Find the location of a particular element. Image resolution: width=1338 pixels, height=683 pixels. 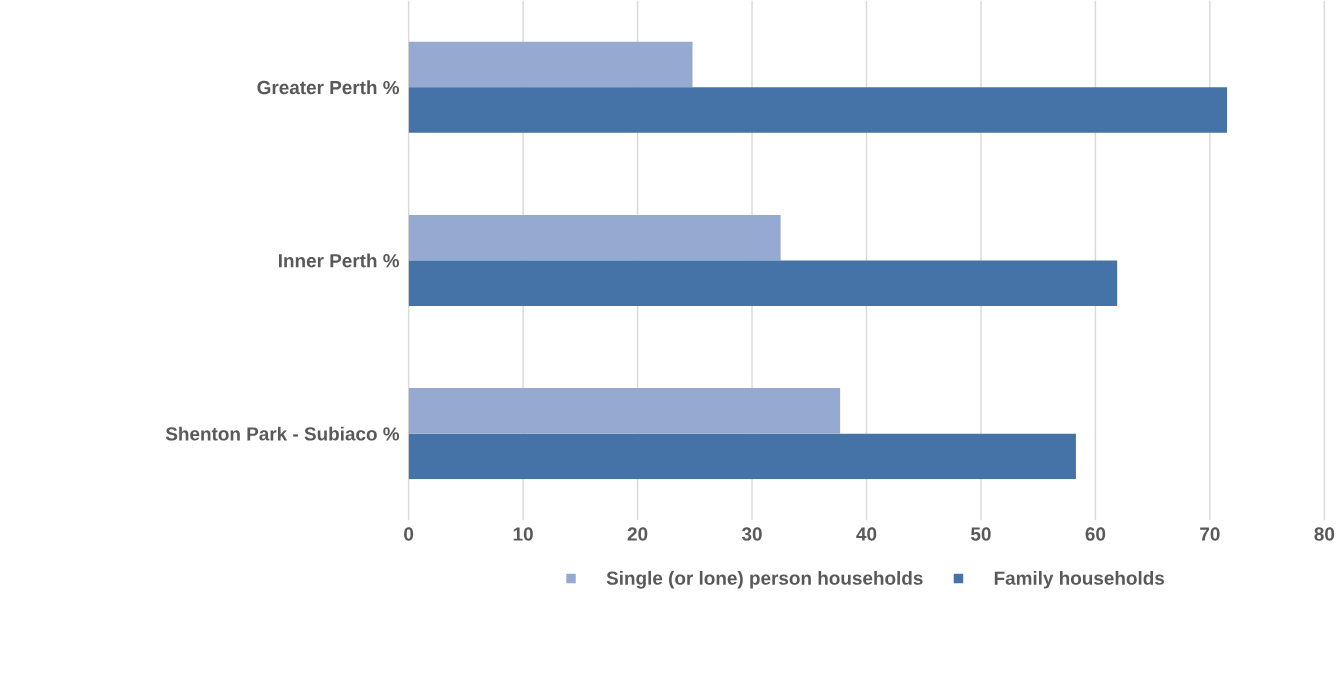

x-tick-label: 0 is located at coordinates (409, 534).